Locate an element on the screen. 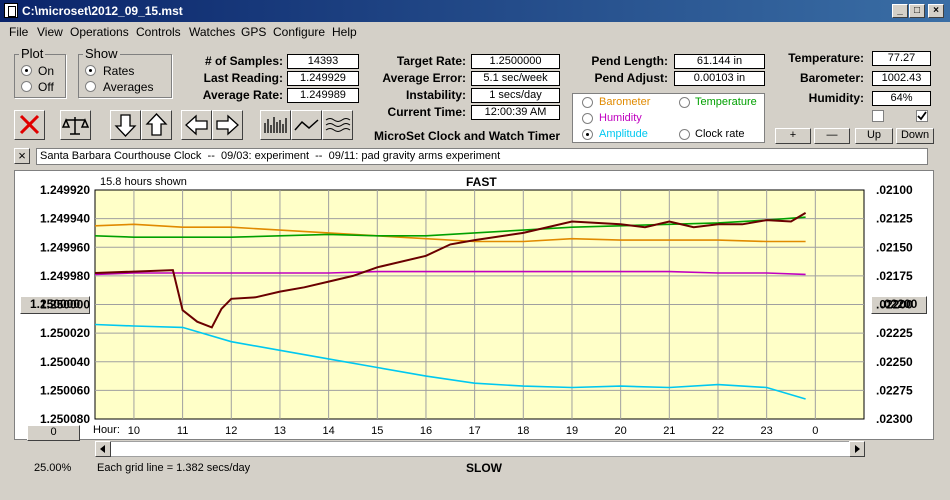 The height and width of the screenshot is (500, 950). scroll-thumb is located at coordinates (480, 449).